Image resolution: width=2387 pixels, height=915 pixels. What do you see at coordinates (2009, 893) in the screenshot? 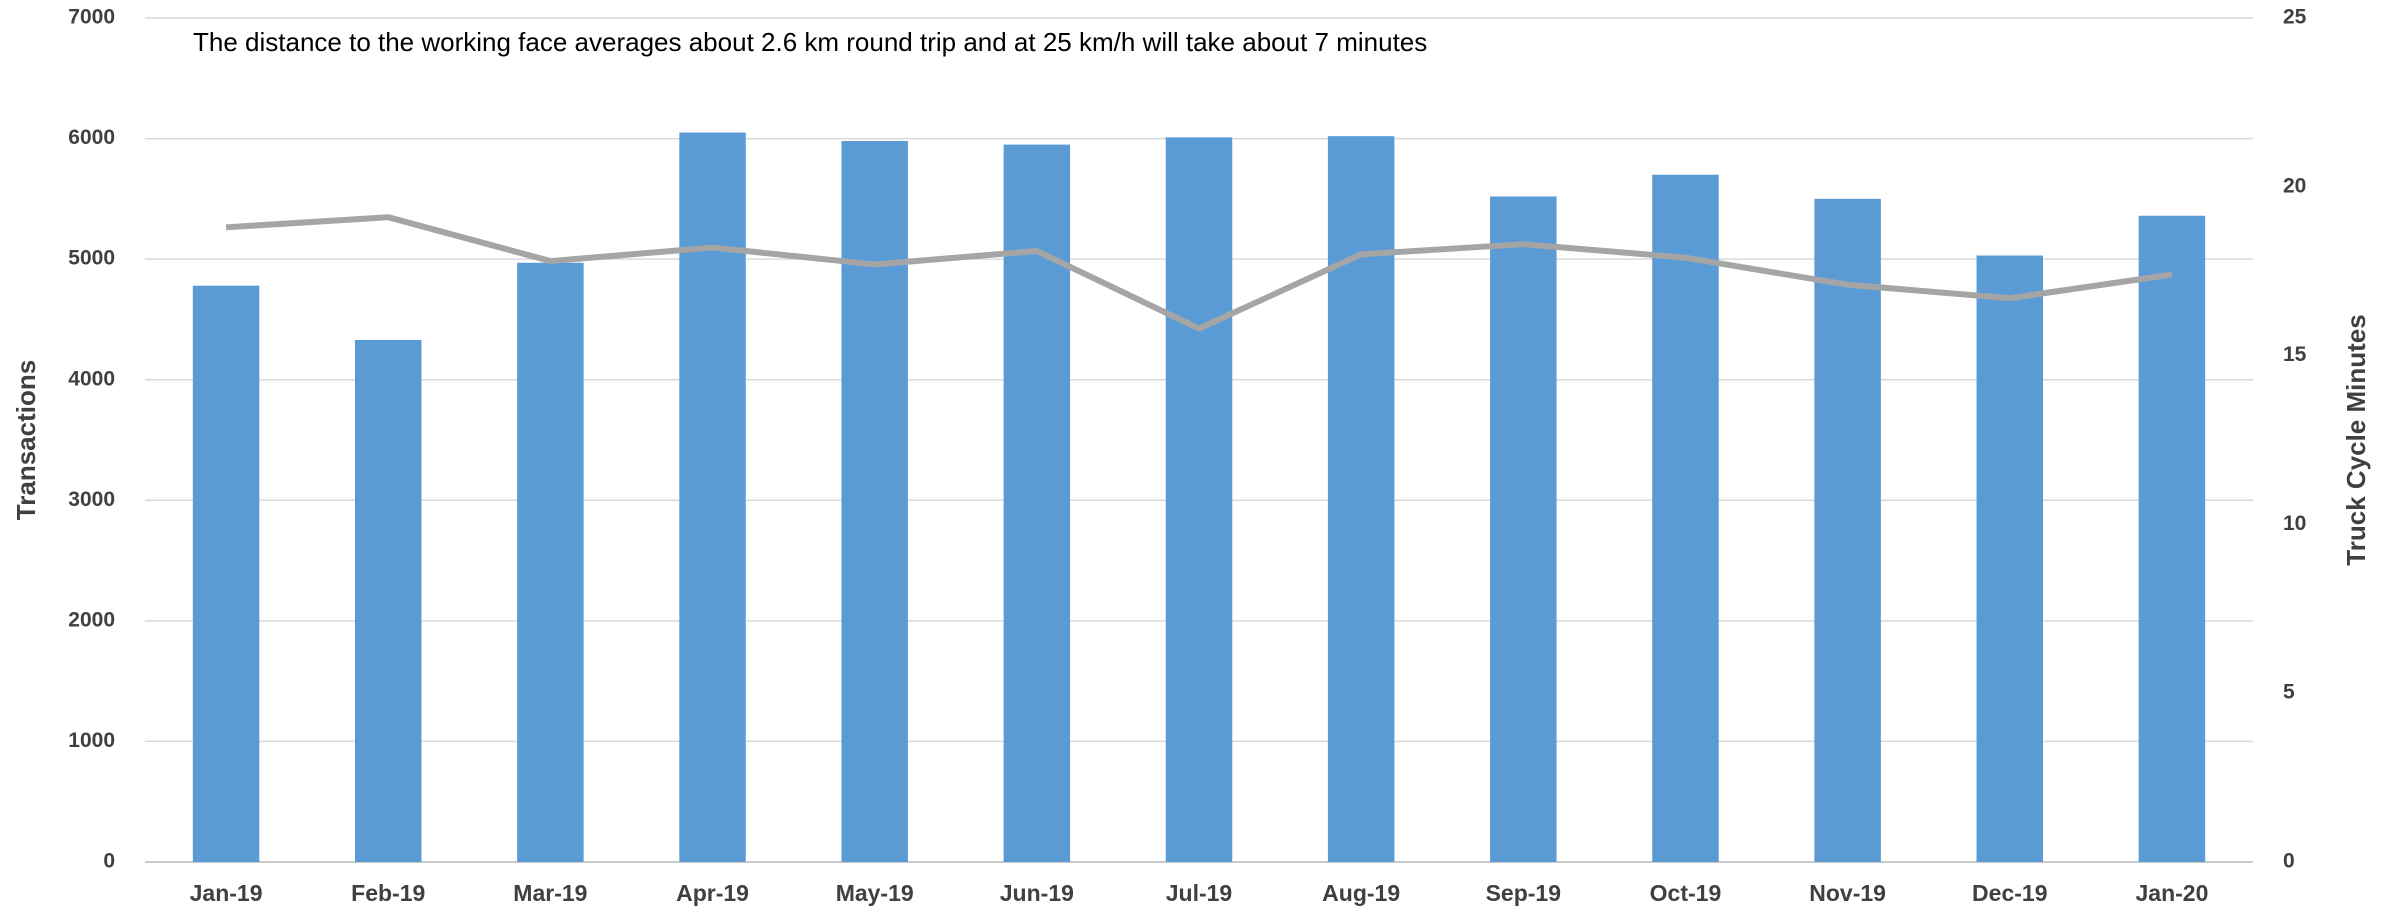
I see `x-tick-label: Dec-19` at bounding box center [2009, 893].